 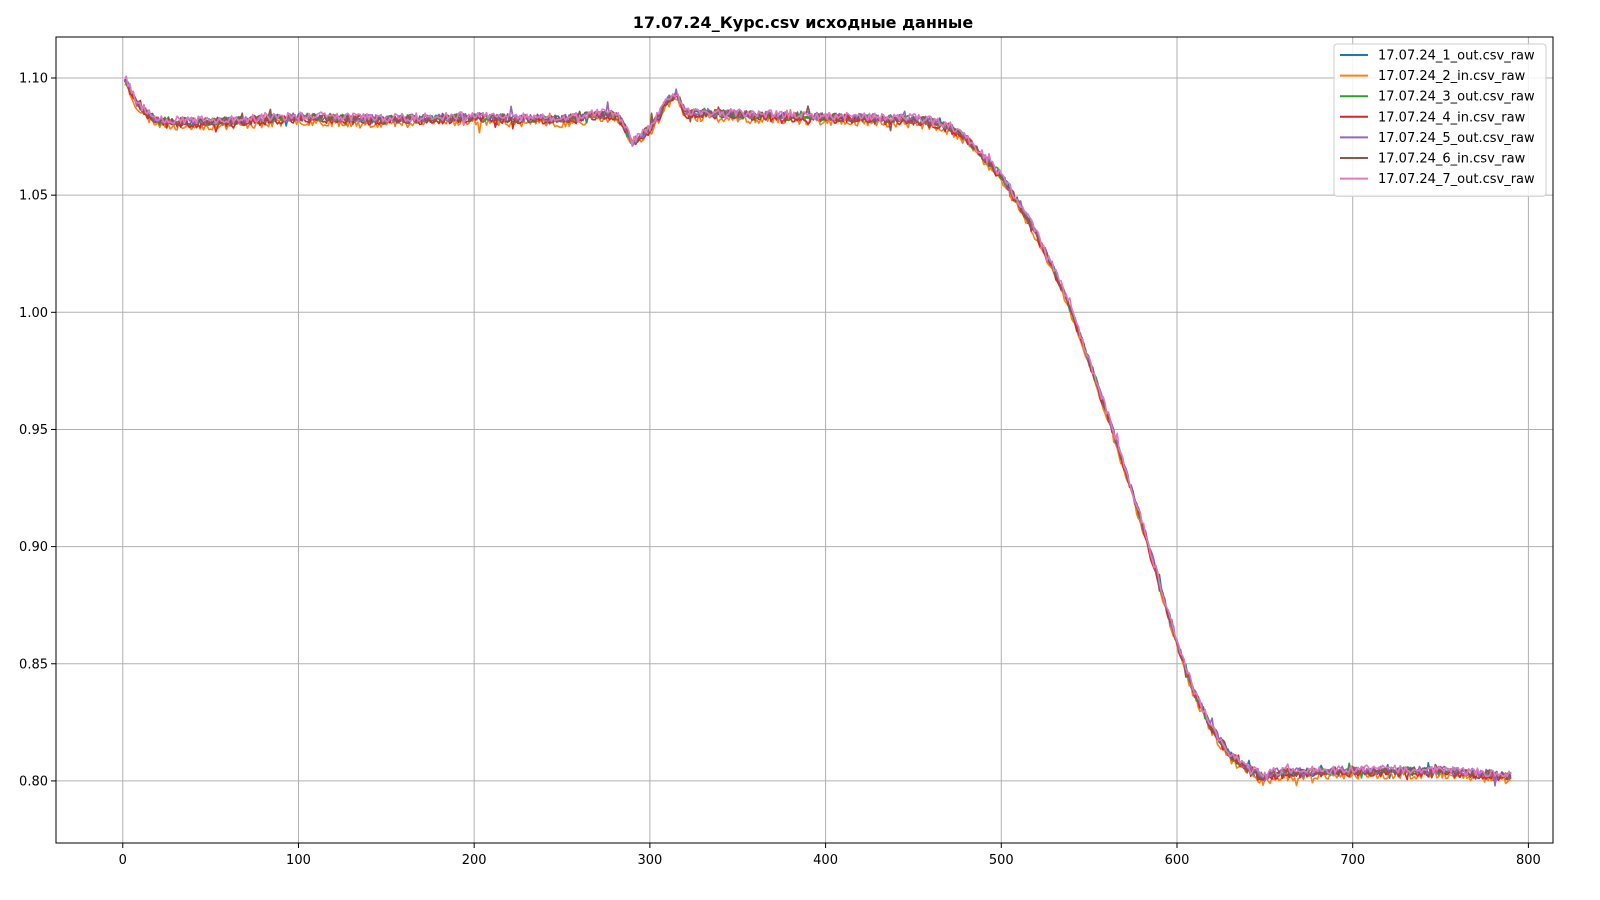 What do you see at coordinates (33, 313) in the screenshot?
I see `y-tick-label: 1.00` at bounding box center [33, 313].